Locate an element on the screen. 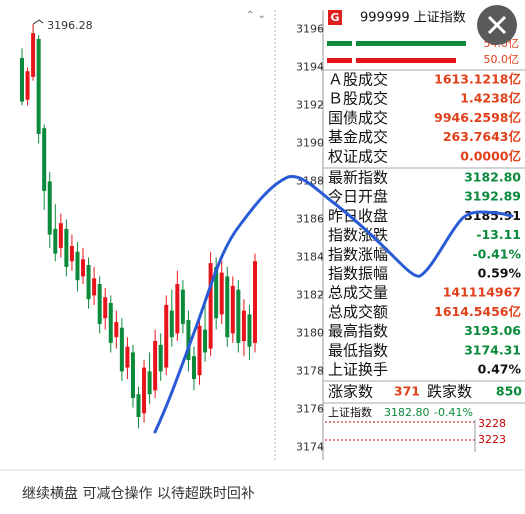 Image resolution: width=525 pixels, height=514 pixels. badge: G is located at coordinates (334, 17).